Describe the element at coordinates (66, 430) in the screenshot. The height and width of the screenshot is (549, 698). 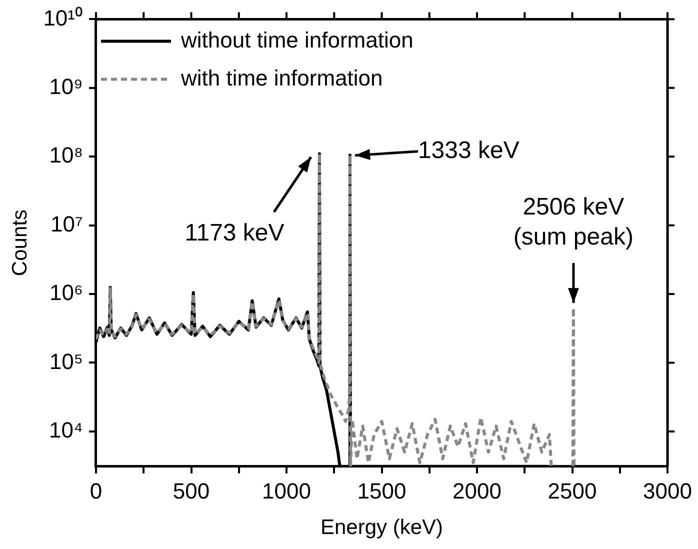
I see `y-tick-label: 10⁴` at that location.